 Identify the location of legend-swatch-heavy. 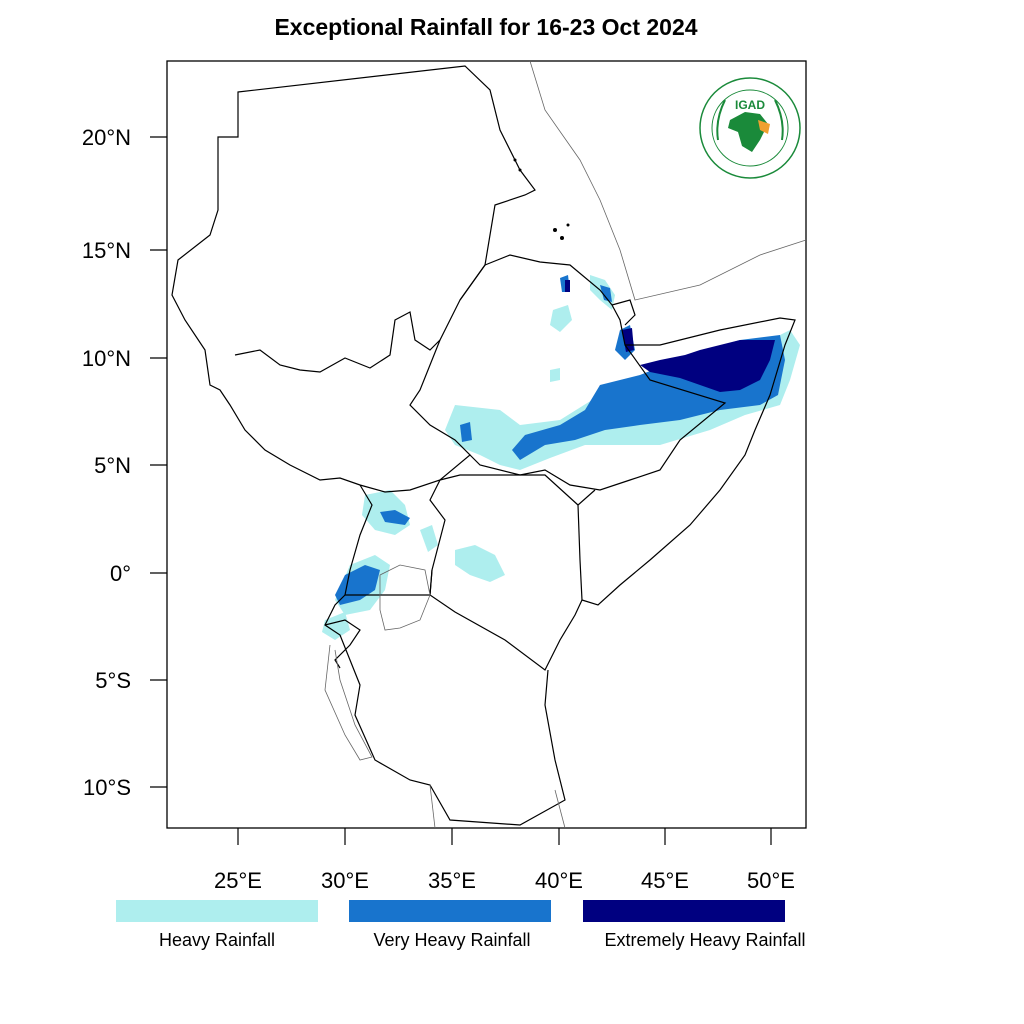
(217, 911).